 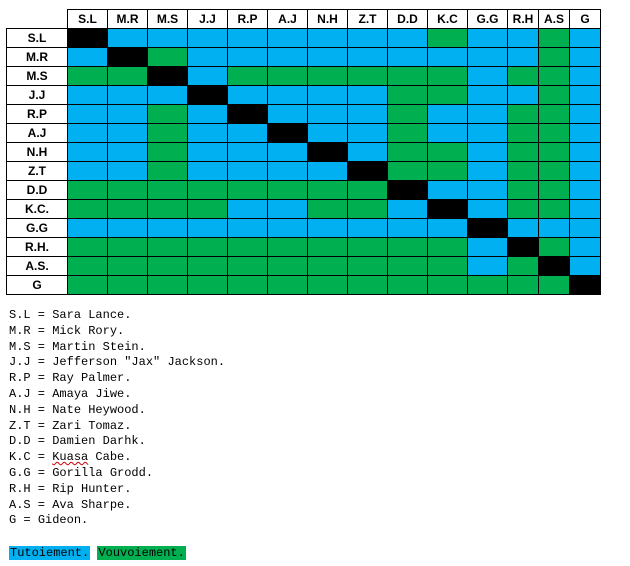 What do you see at coordinates (103, 472) in the screenshot?
I see `legend-name: Gorilla Grodd.` at bounding box center [103, 472].